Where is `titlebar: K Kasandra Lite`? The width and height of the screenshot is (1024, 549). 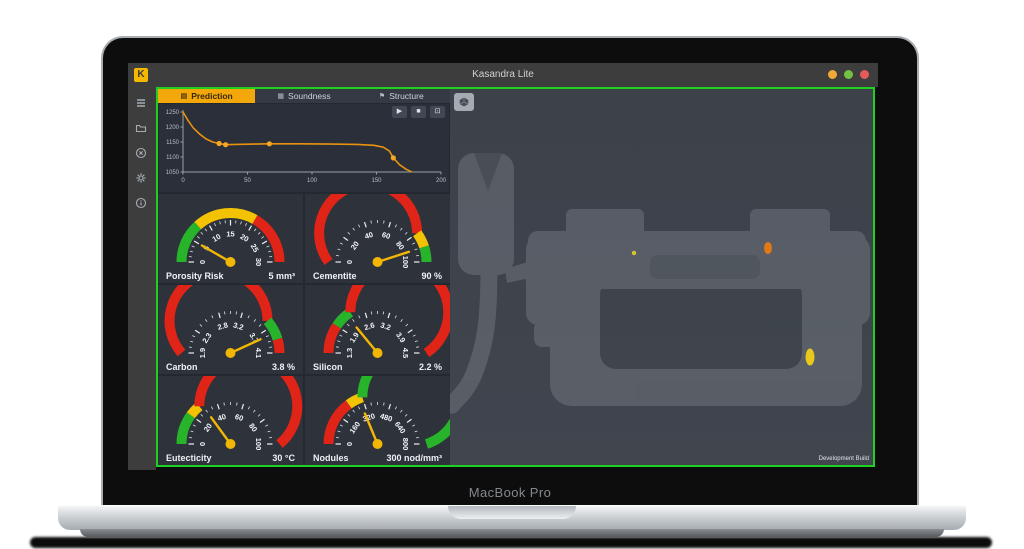 titlebar: K Kasandra Lite is located at coordinates (503, 75).